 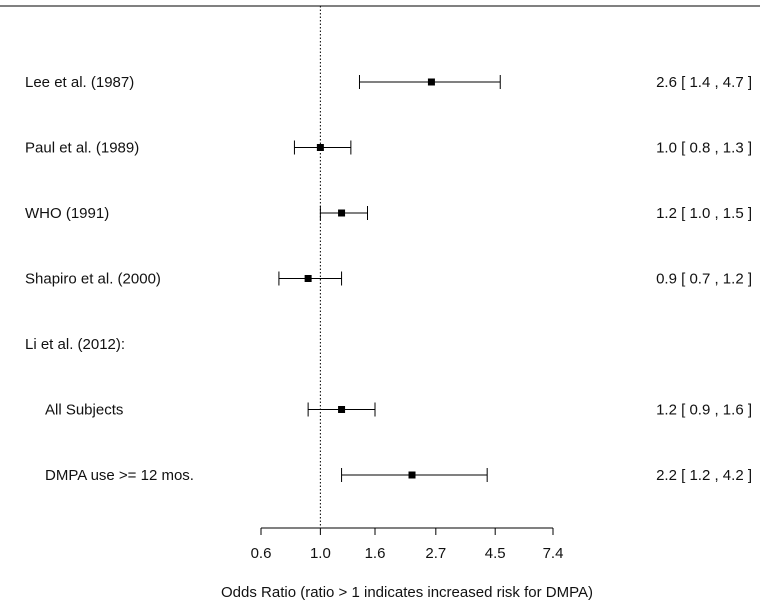 I want to click on ci-text: 1.2 [ 0.9 , 1.6 ], so click(x=704, y=410).